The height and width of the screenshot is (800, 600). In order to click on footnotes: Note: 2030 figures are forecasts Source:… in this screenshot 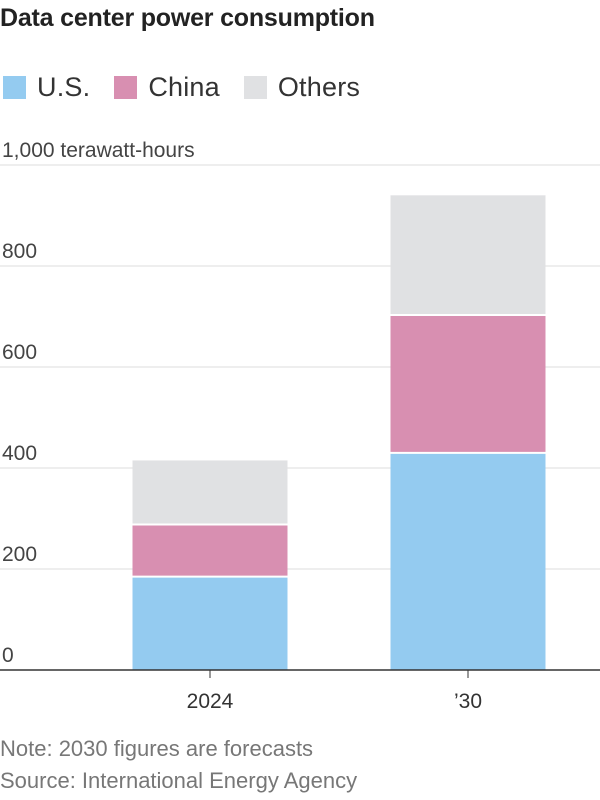, I will do `click(300, 765)`.